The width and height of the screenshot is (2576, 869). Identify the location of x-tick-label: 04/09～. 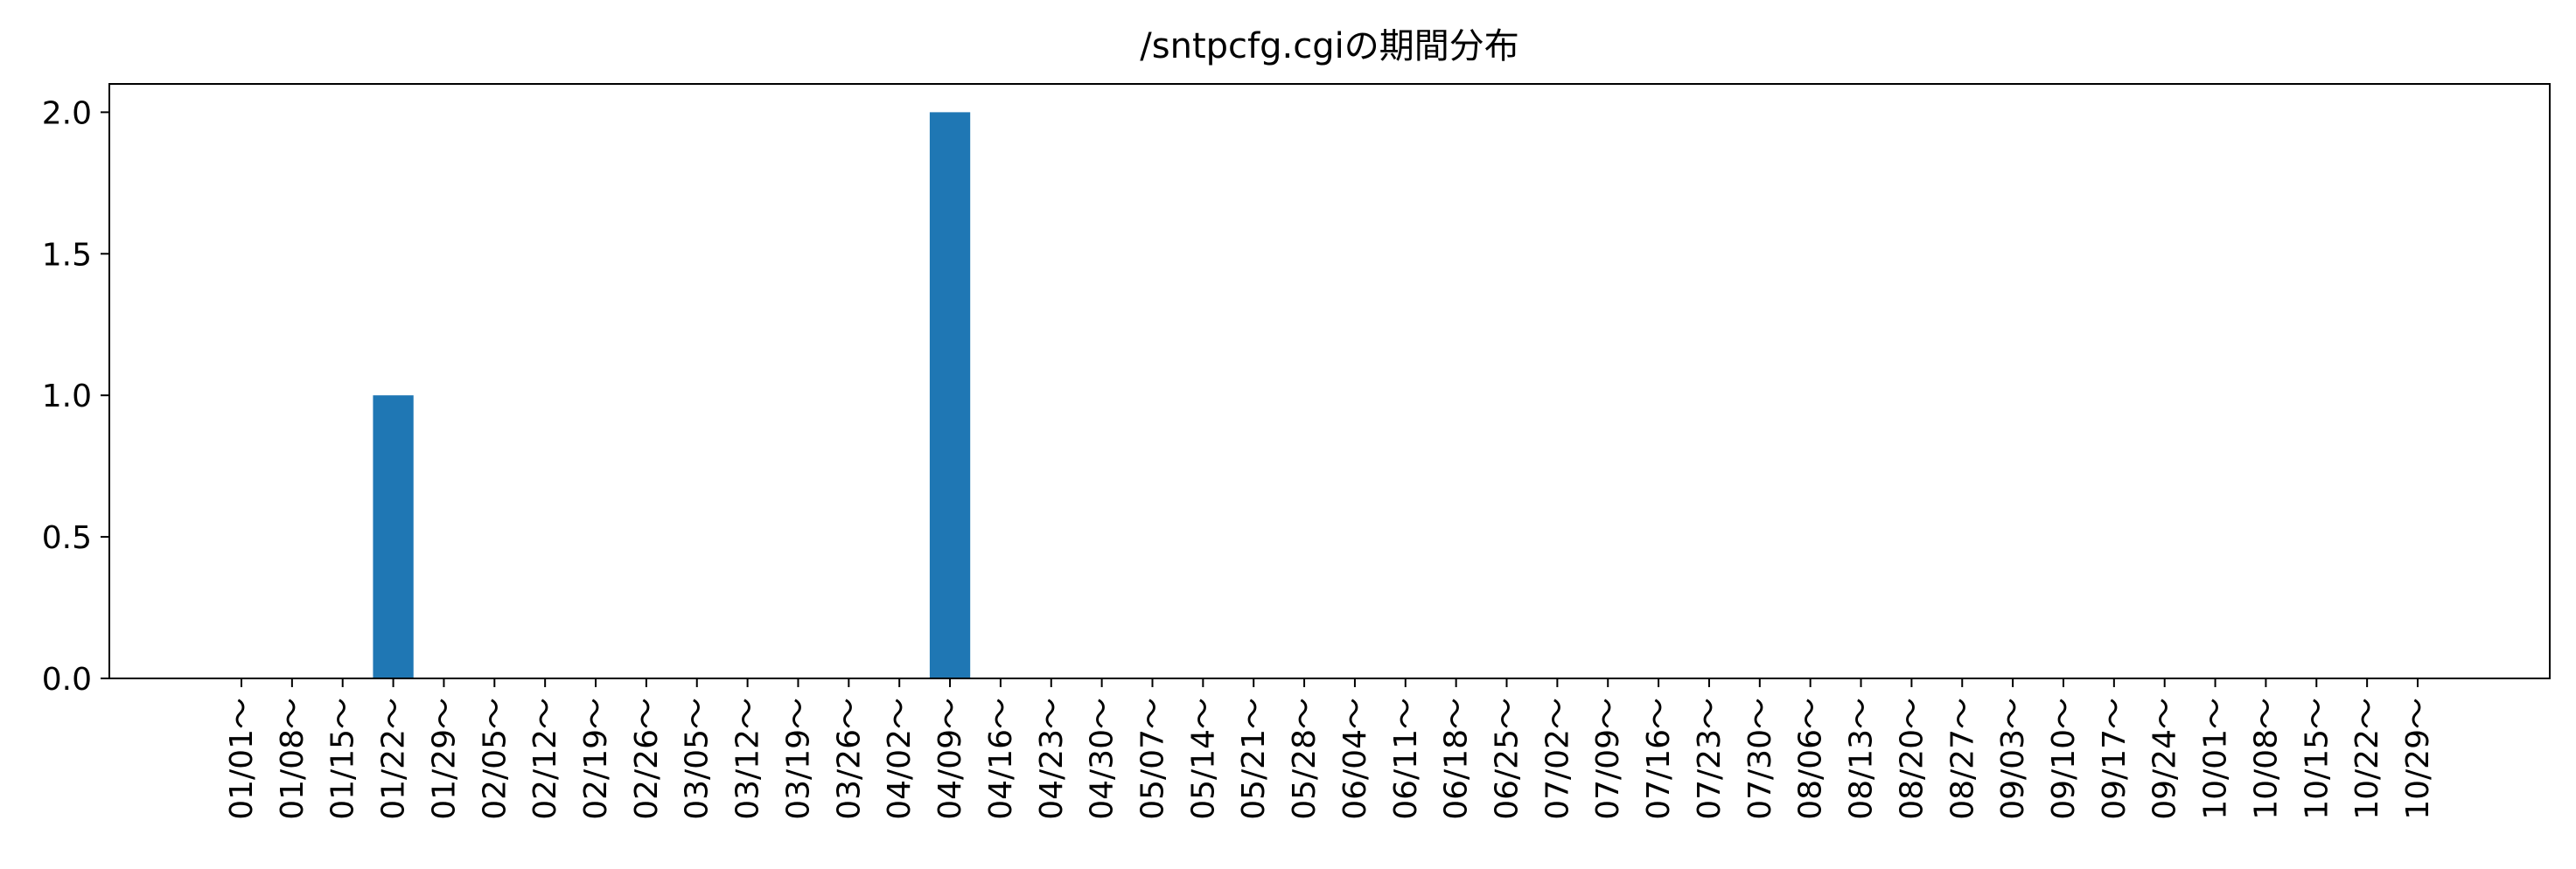
(950, 759).